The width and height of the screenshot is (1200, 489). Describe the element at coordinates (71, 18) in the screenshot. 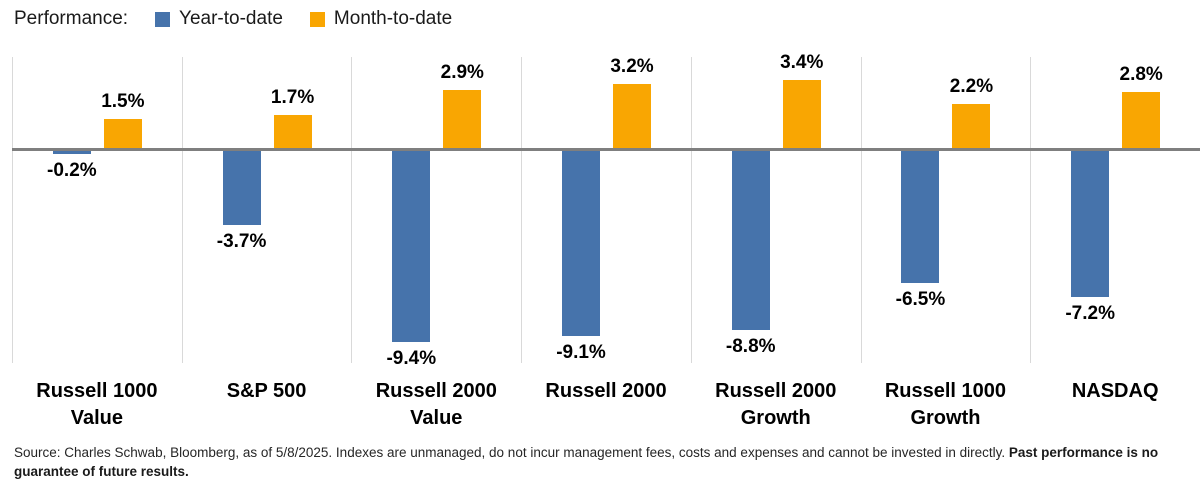

I see `legend-title: Performance:` at that location.